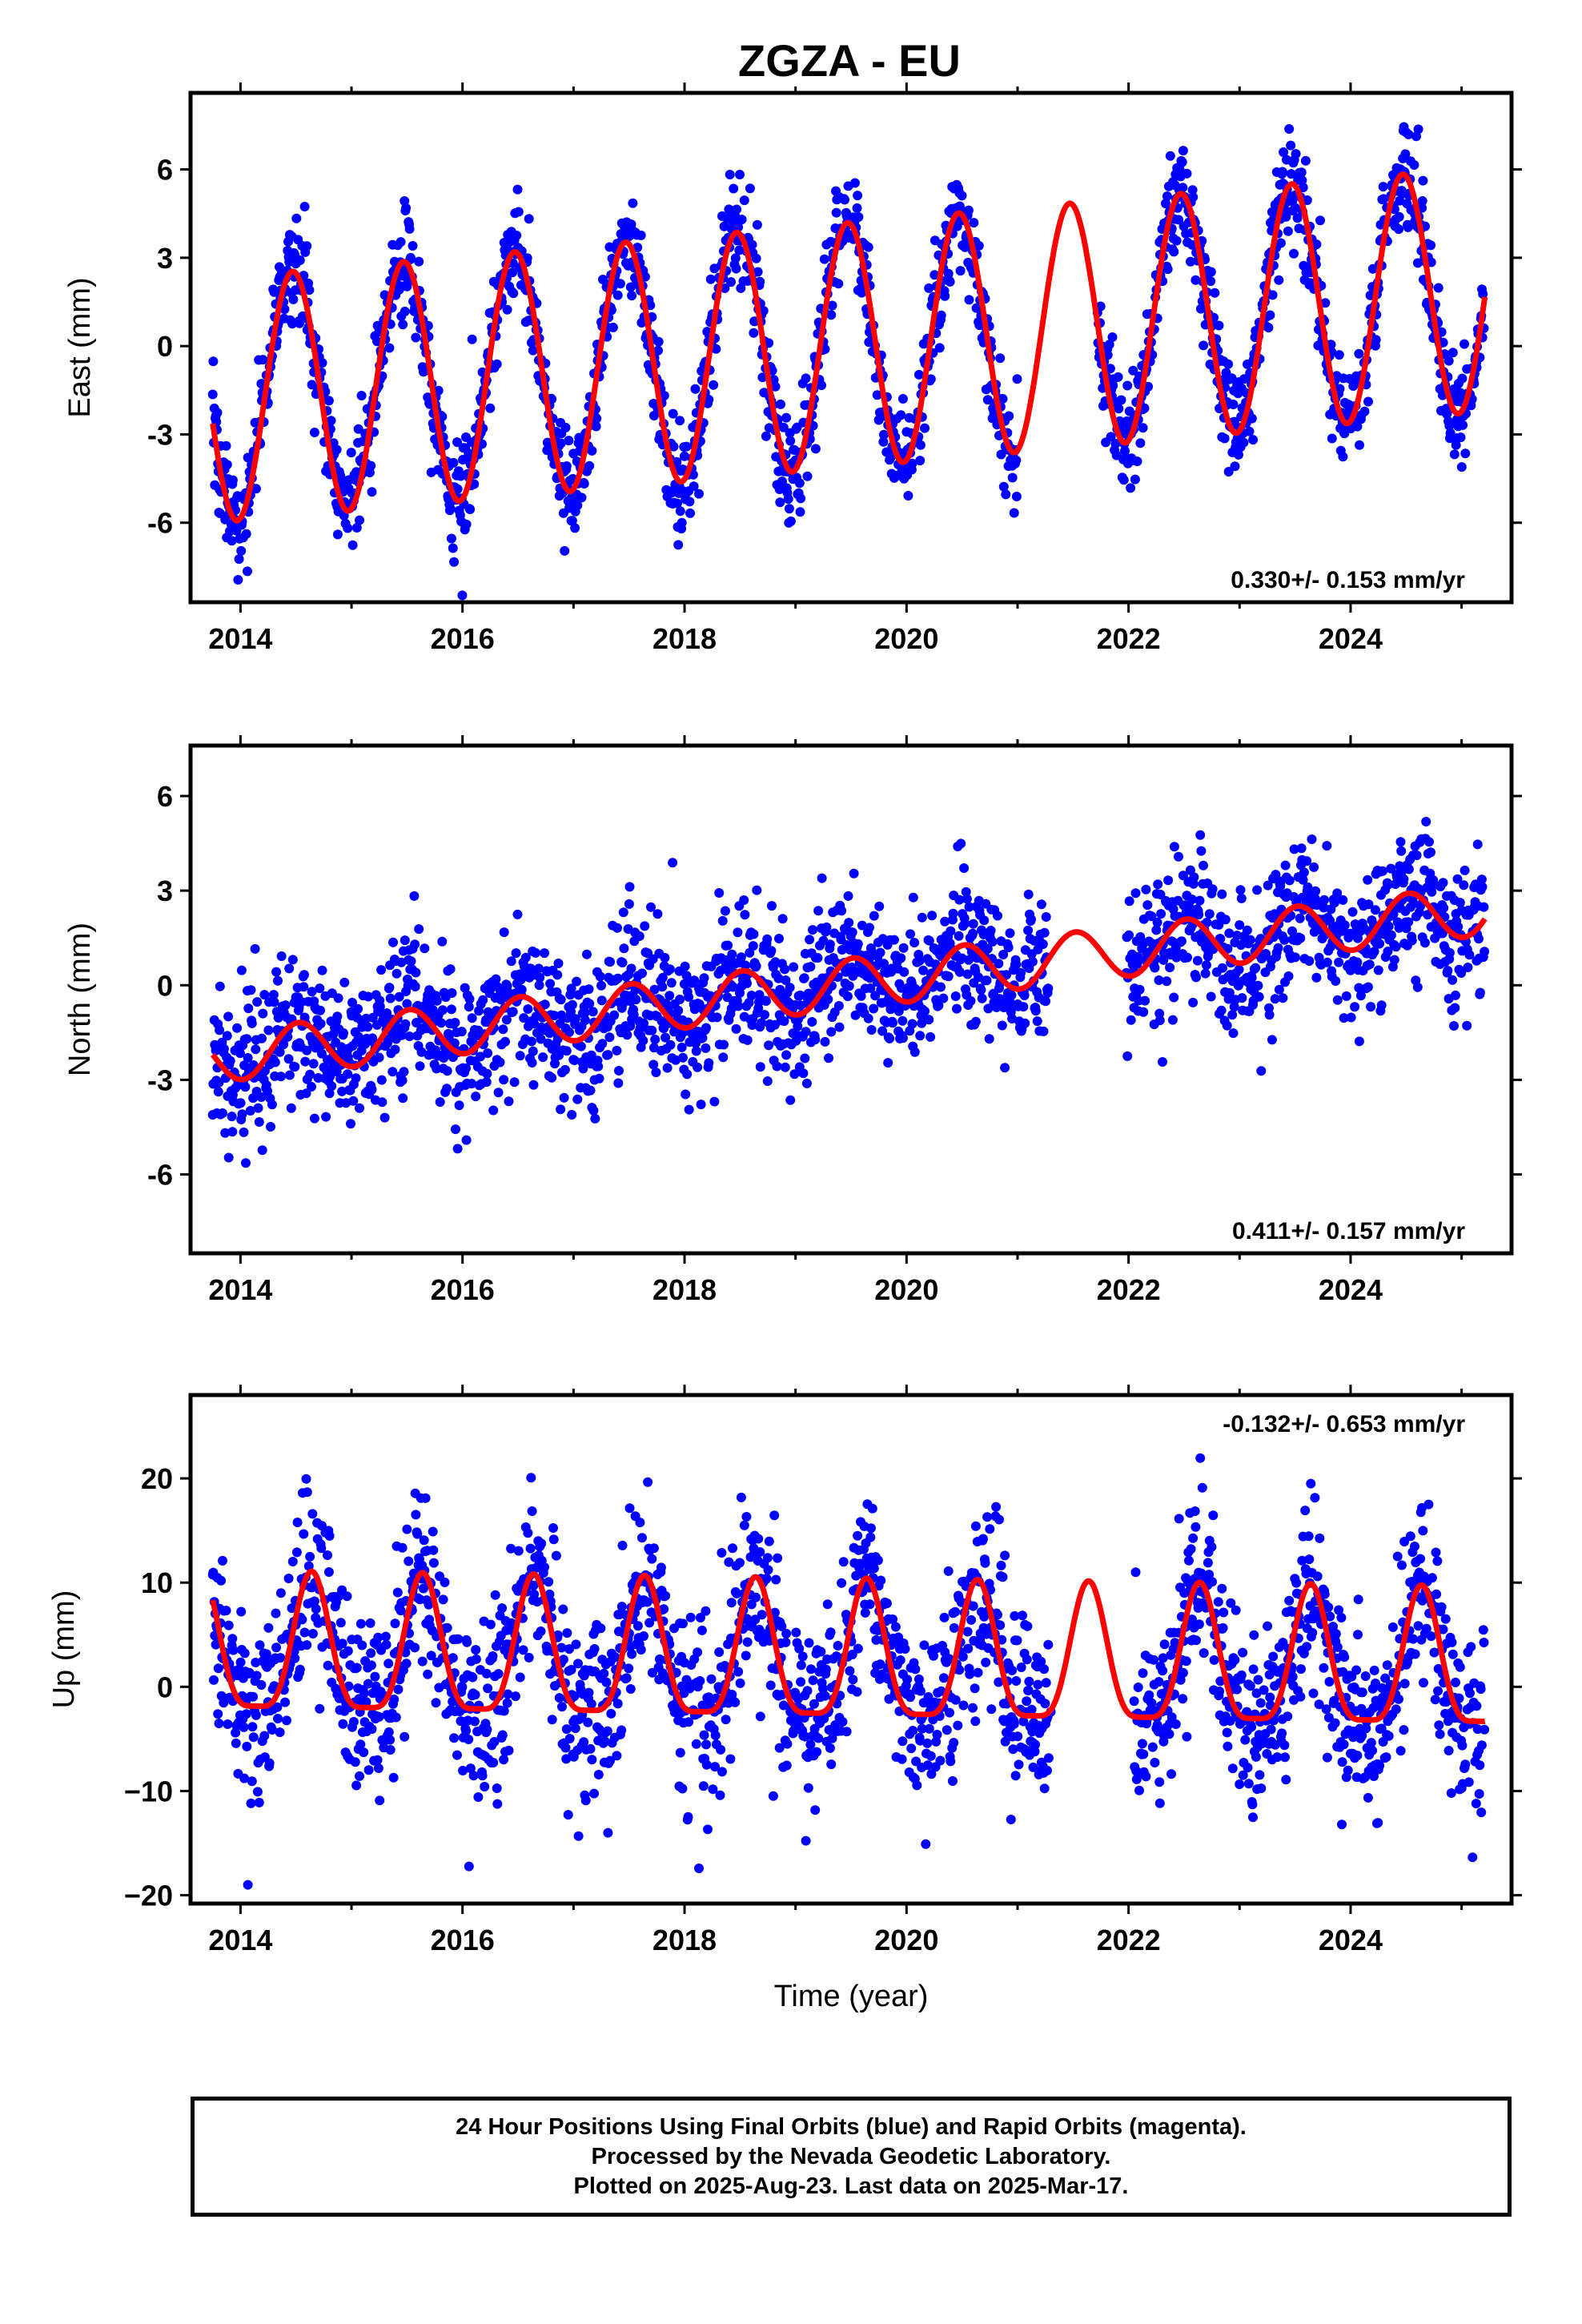 This screenshot has height=2324, width=1582. I want to click on x-tick-label: 2022, so click(1129, 1289).